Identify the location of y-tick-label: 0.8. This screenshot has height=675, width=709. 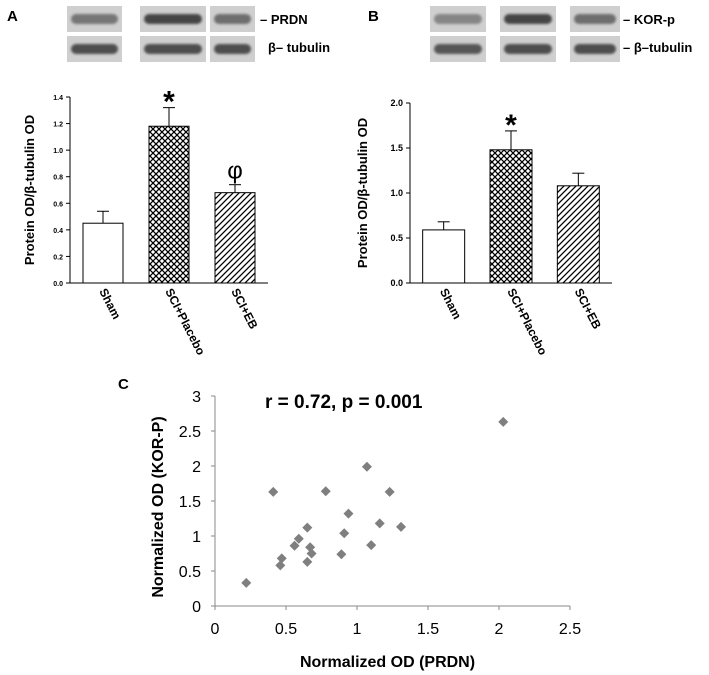
(58, 178).